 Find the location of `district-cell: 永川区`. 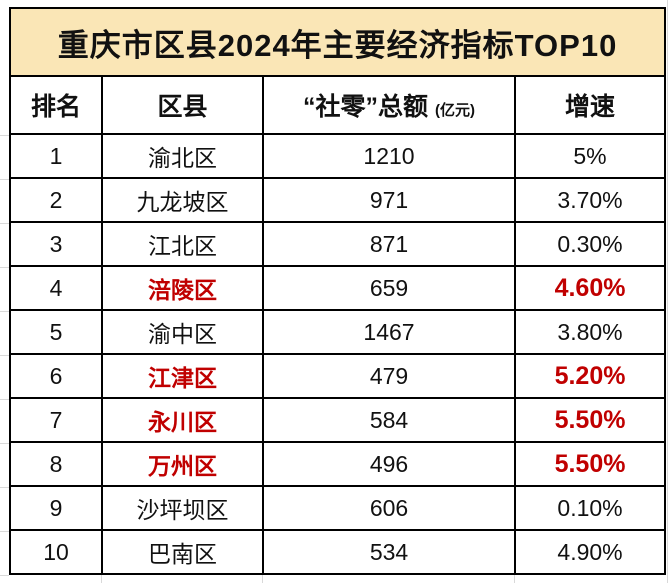

district-cell: 永川区 is located at coordinates (182, 420).